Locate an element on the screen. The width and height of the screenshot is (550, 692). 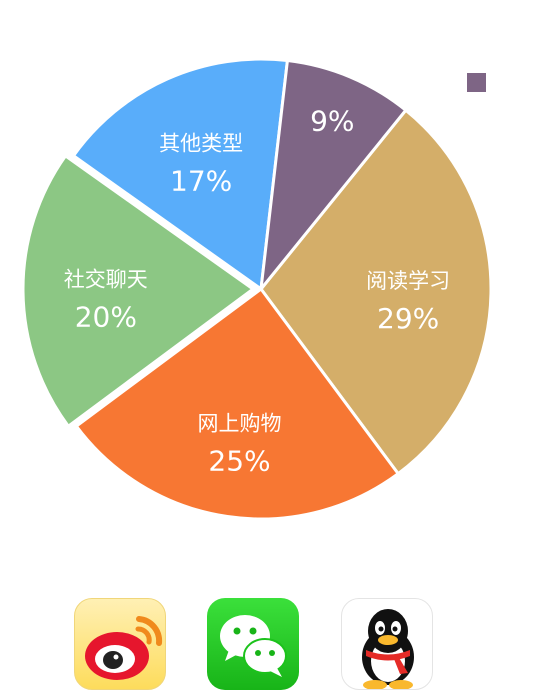
slice-category-label: 社交聊天 is located at coordinates (106, 280).